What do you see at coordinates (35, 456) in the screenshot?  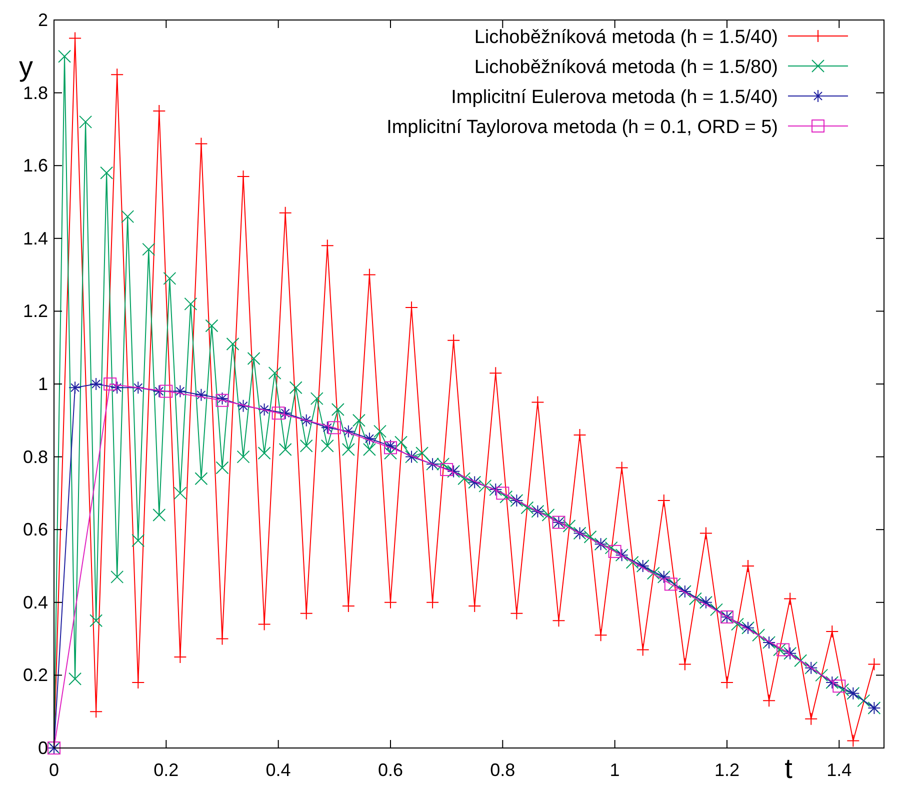 I see `y-tick-label: 0.8` at bounding box center [35, 456].